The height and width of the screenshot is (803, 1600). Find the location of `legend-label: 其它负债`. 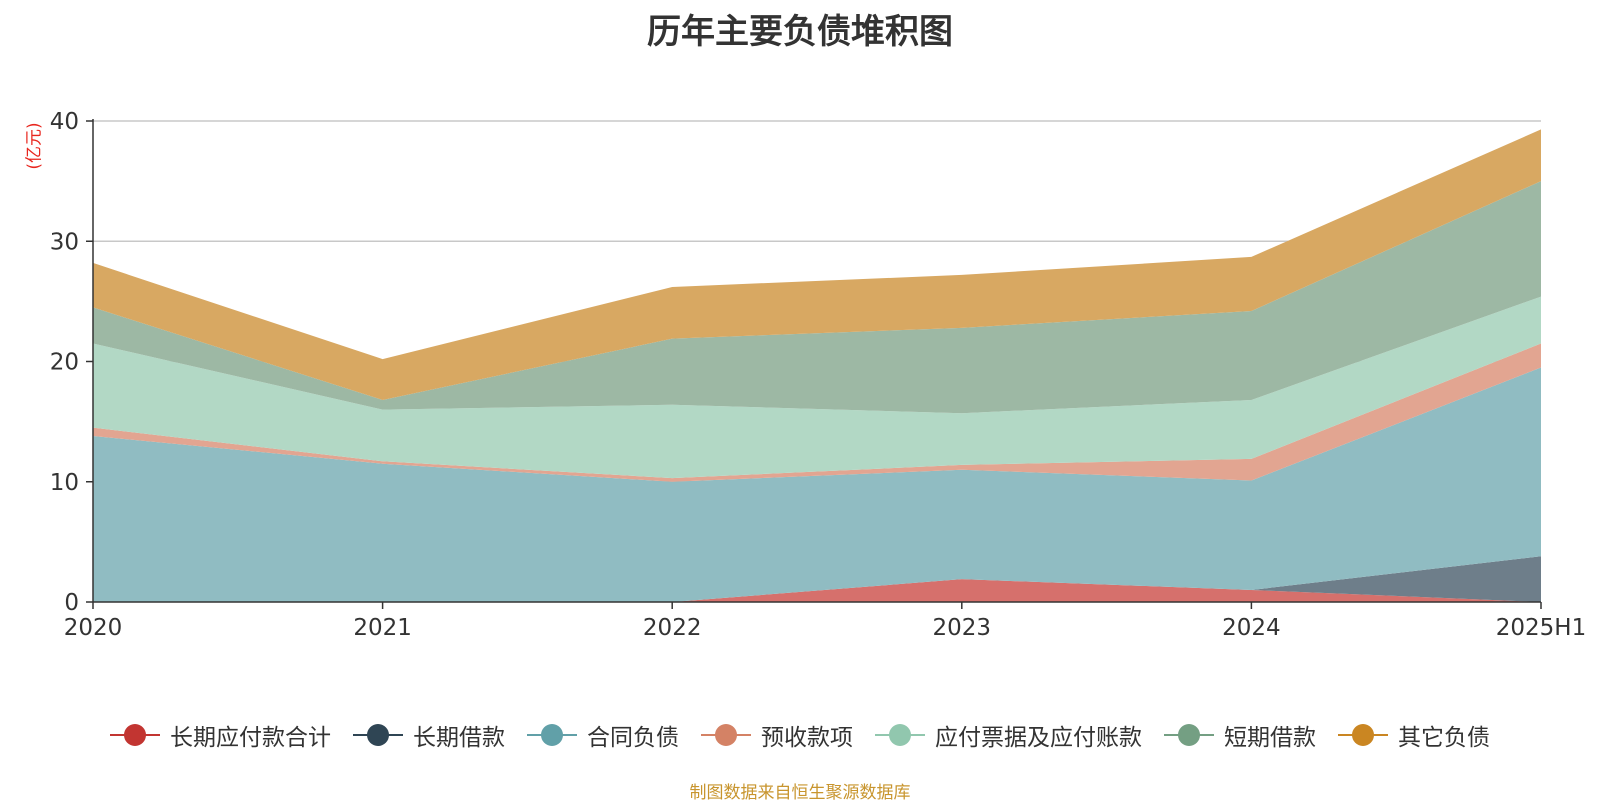

legend-label: 其它负债 is located at coordinates (1444, 738).